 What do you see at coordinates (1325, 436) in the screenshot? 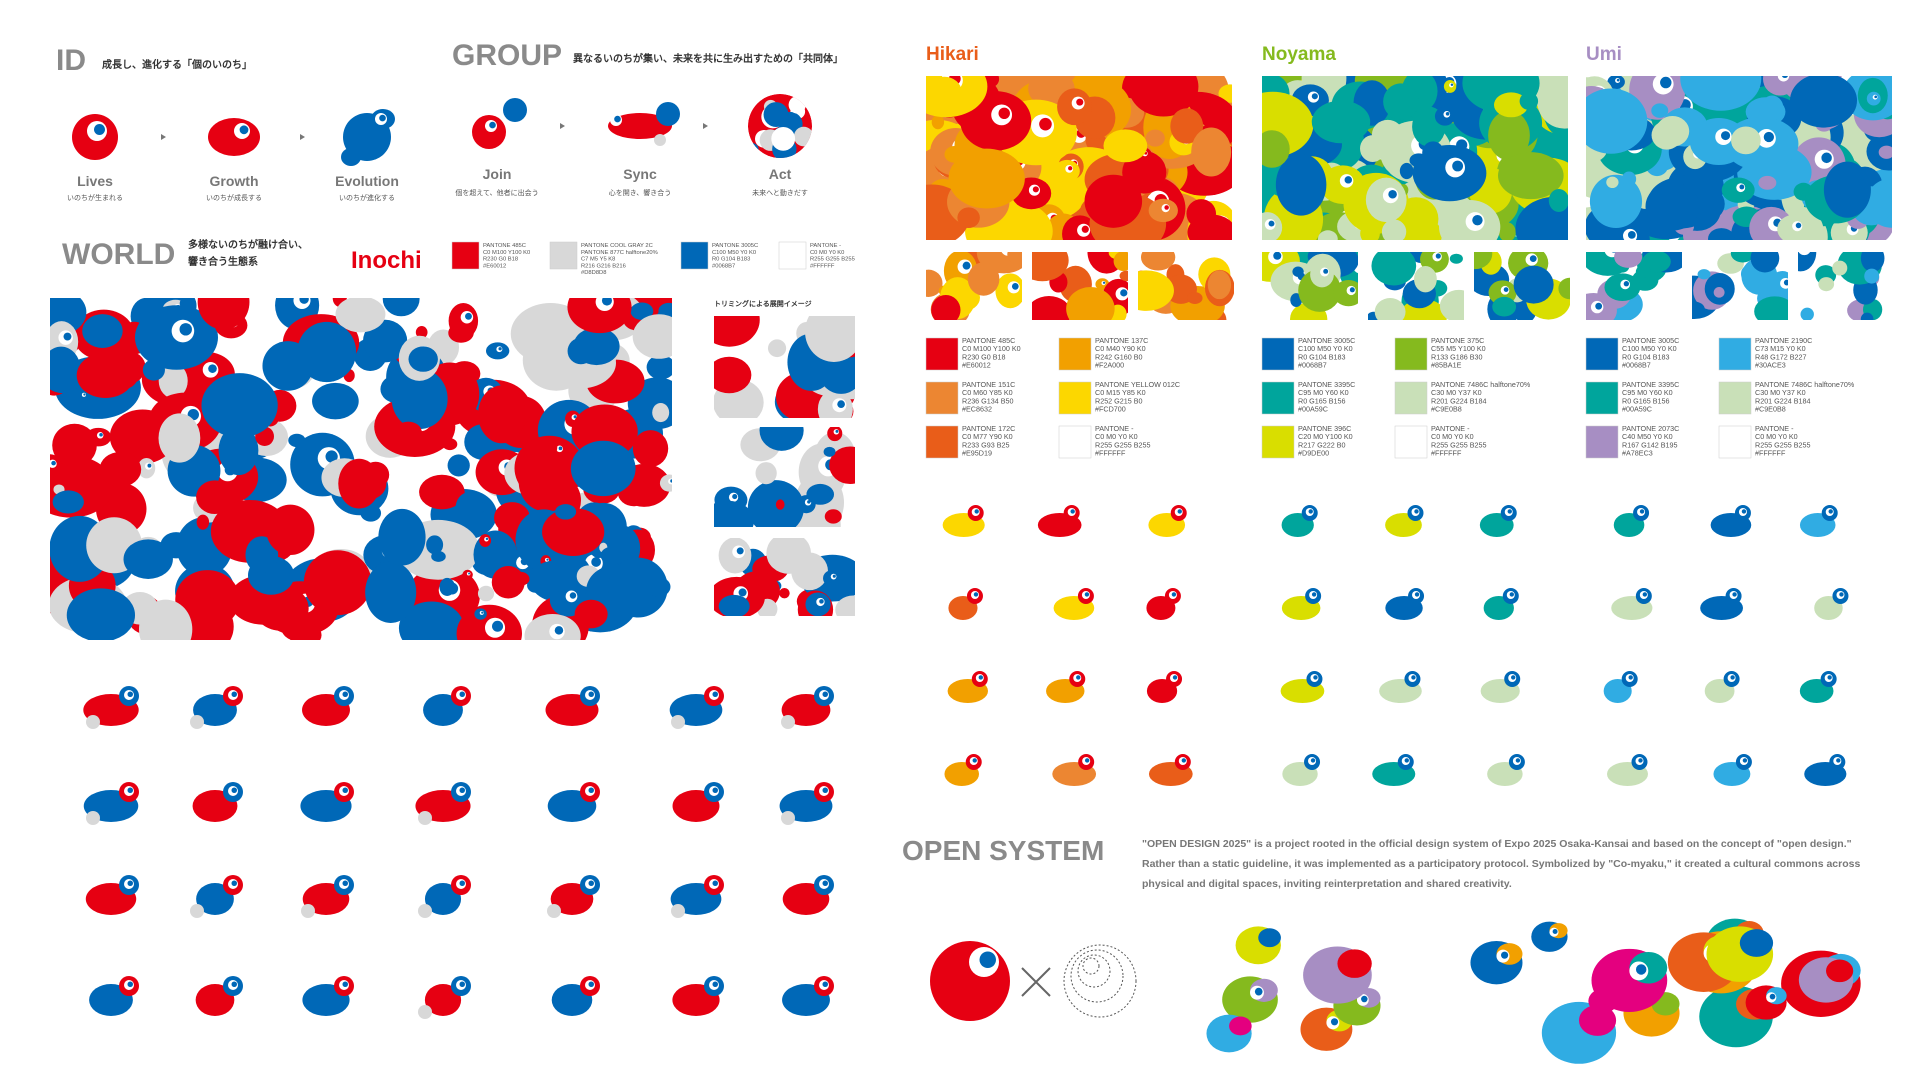
I see `swatch-text: C20 M0 Y100 K0` at bounding box center [1325, 436].